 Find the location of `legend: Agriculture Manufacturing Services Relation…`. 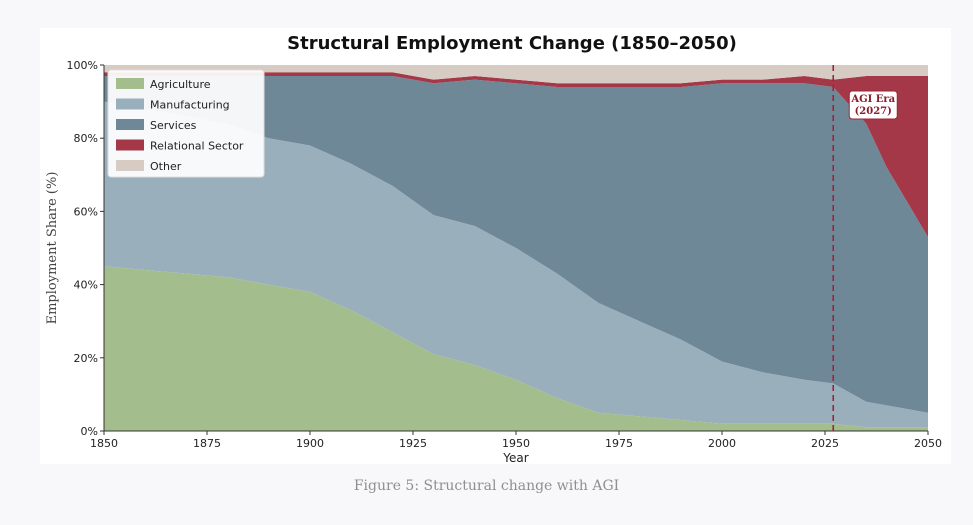

legend: Agriculture Manufacturing Services Relation… is located at coordinates (186, 123).